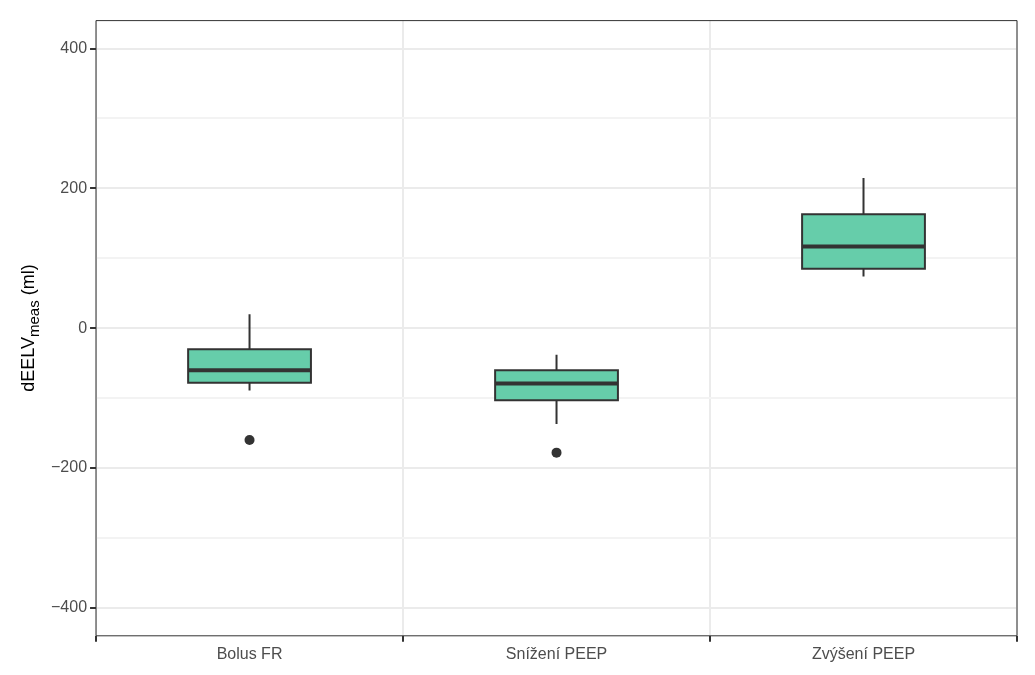 The height and width of the screenshot is (675, 1035). What do you see at coordinates (83, 327) in the screenshot?
I see `y-tick-label: 0` at bounding box center [83, 327].